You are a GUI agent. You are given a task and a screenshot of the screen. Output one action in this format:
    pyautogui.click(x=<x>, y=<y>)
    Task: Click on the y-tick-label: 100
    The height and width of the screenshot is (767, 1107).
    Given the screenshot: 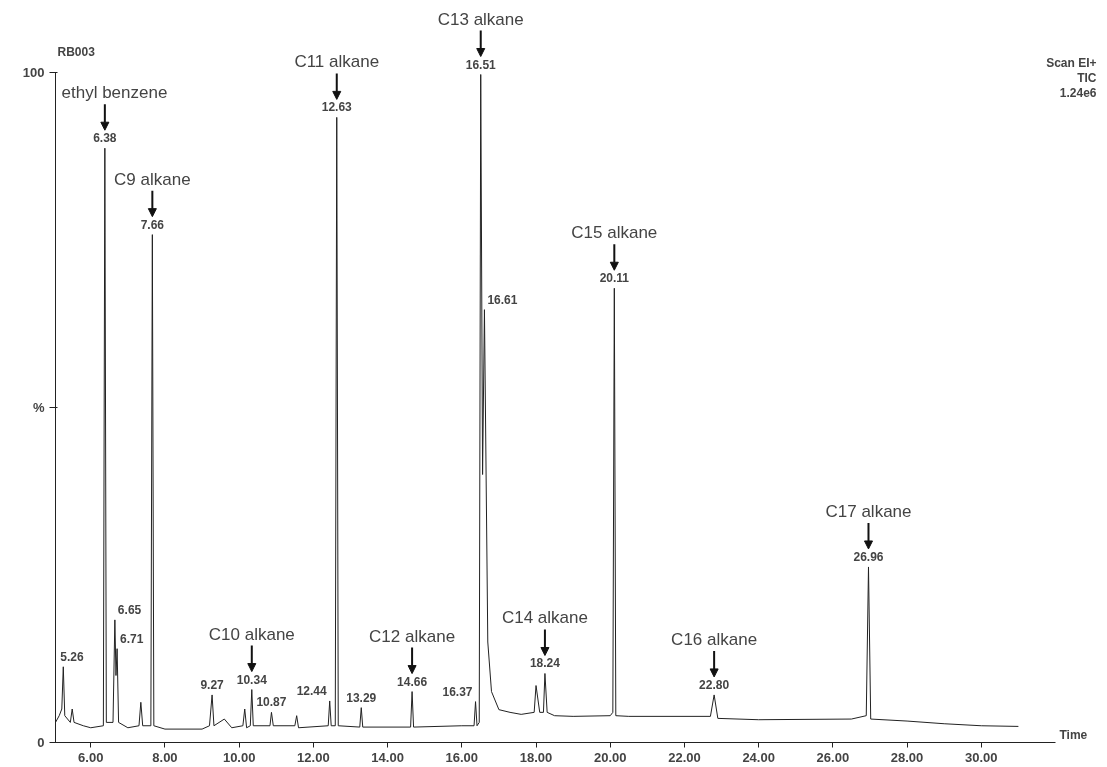 What is the action you would take?
    pyautogui.click(x=33, y=72)
    